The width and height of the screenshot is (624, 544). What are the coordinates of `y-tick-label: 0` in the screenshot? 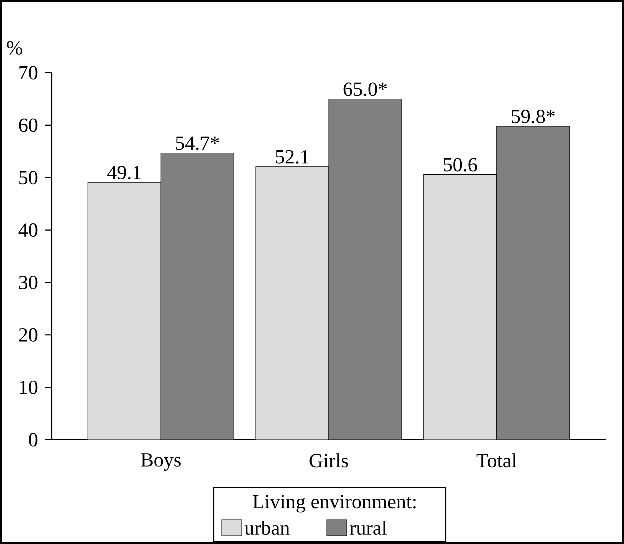 It's located at (33, 440).